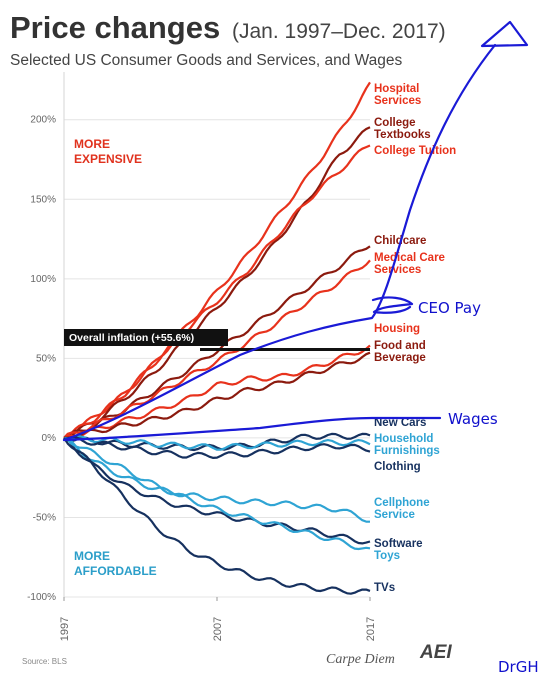 This screenshot has width=547, height=679. I want to click on series-label-clothing: Clothing, so click(397, 467).